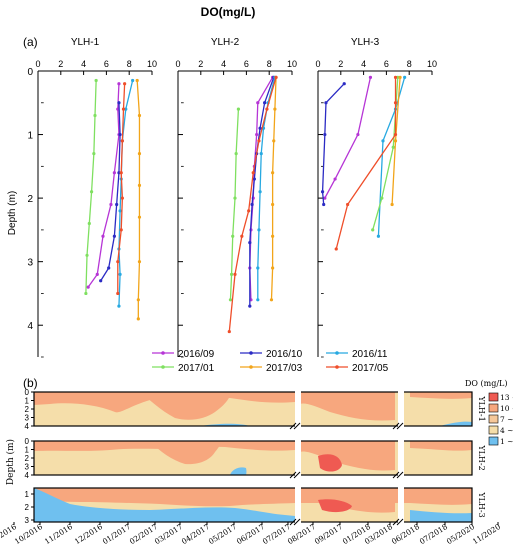  I want to click on y-tick-label: 1, so click(30, 136).